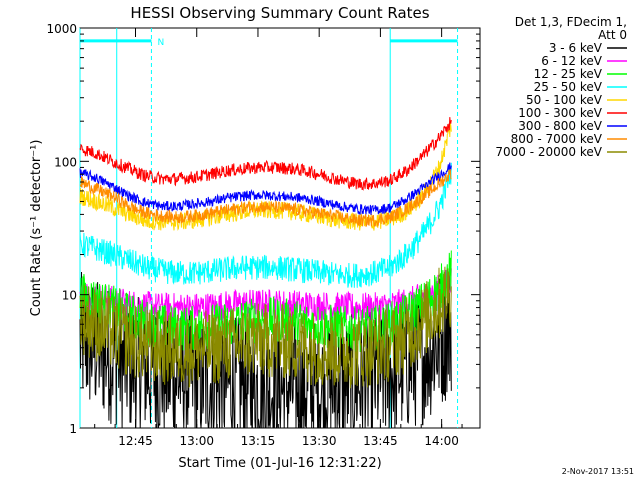 The width and height of the screenshot is (640, 480). I want to click on x-tick-label-3: 13:15, so click(258, 441).